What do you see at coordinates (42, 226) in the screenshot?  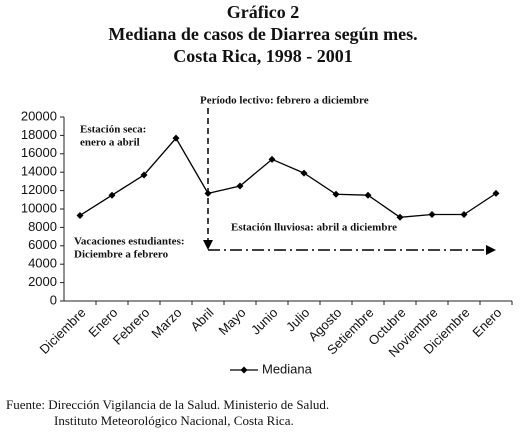 I see `y-tick-label: 8000` at bounding box center [42, 226].